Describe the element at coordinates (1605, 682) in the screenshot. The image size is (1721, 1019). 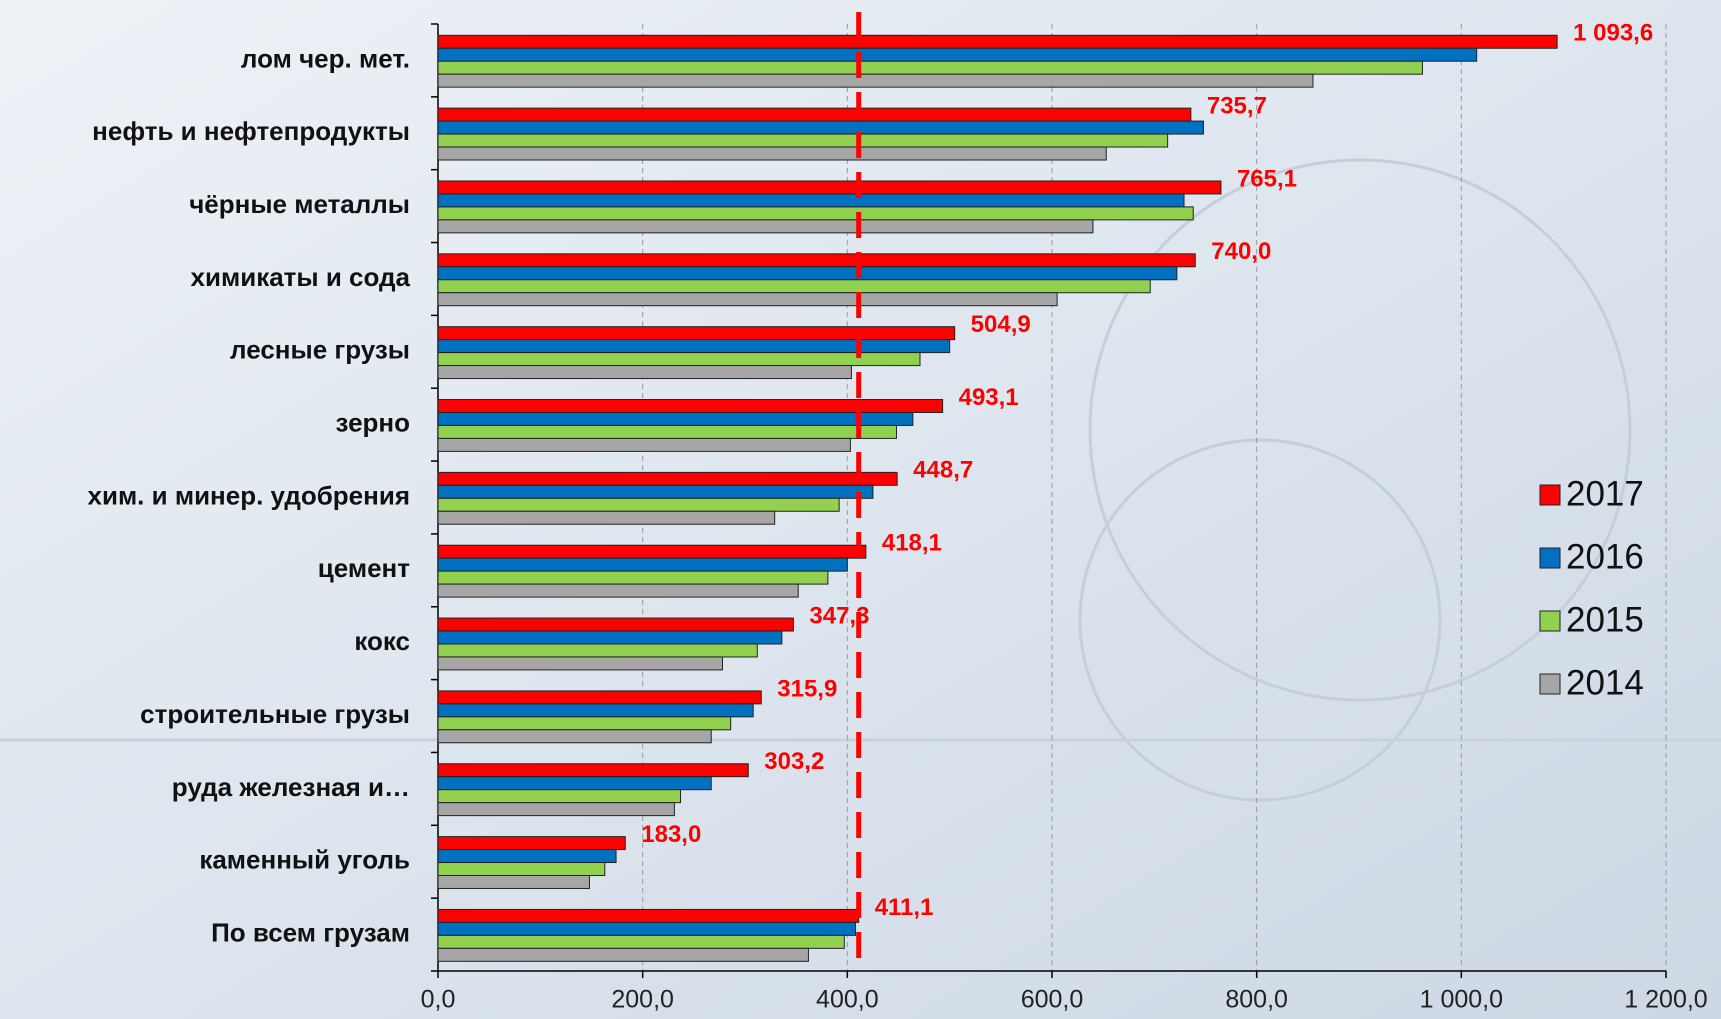
I see `legend-label: 2014` at that location.